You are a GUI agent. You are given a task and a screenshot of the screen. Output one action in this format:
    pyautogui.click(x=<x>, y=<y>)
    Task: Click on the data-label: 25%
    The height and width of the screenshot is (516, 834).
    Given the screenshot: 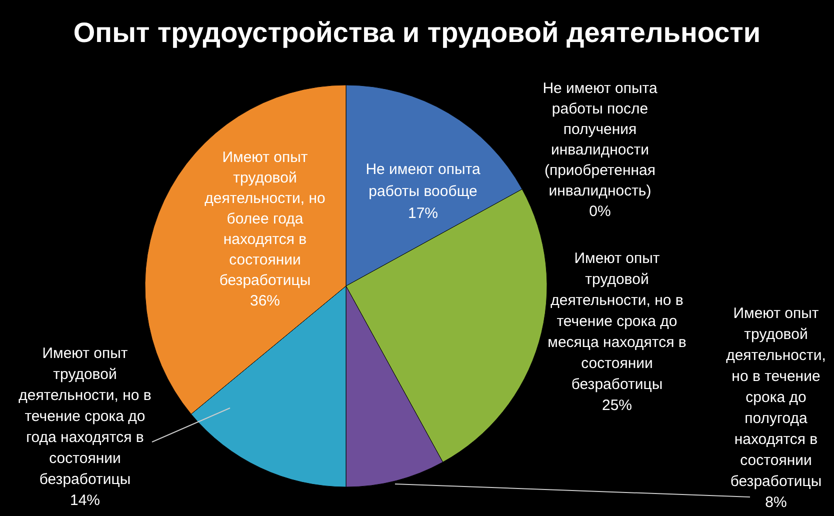 What is the action you would take?
    pyautogui.click(x=617, y=405)
    